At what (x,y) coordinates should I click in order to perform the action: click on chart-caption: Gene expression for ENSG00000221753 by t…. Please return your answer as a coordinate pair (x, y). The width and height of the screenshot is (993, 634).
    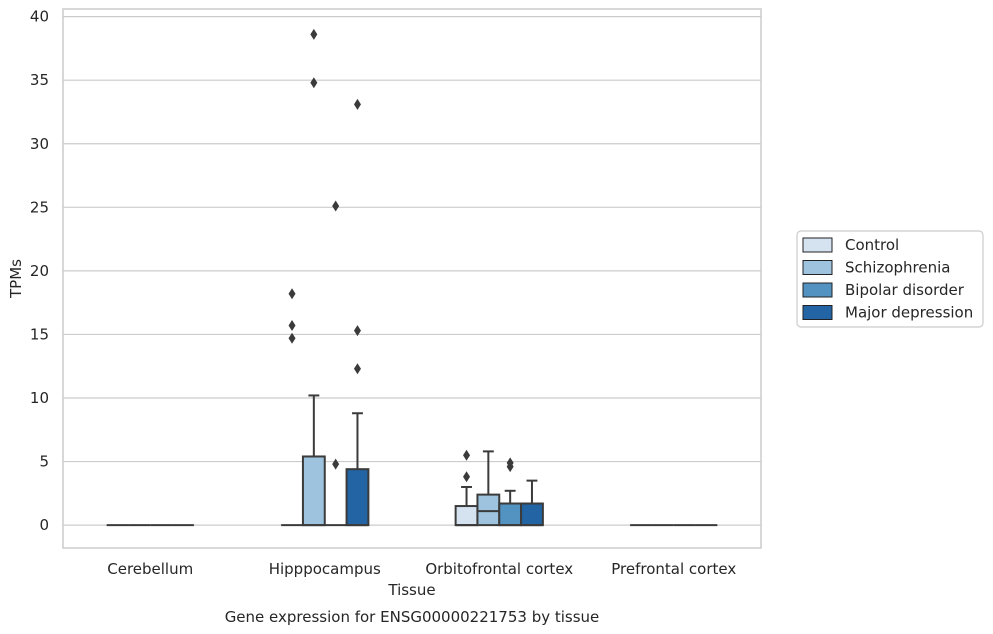
    Looking at the image, I should click on (412, 617).